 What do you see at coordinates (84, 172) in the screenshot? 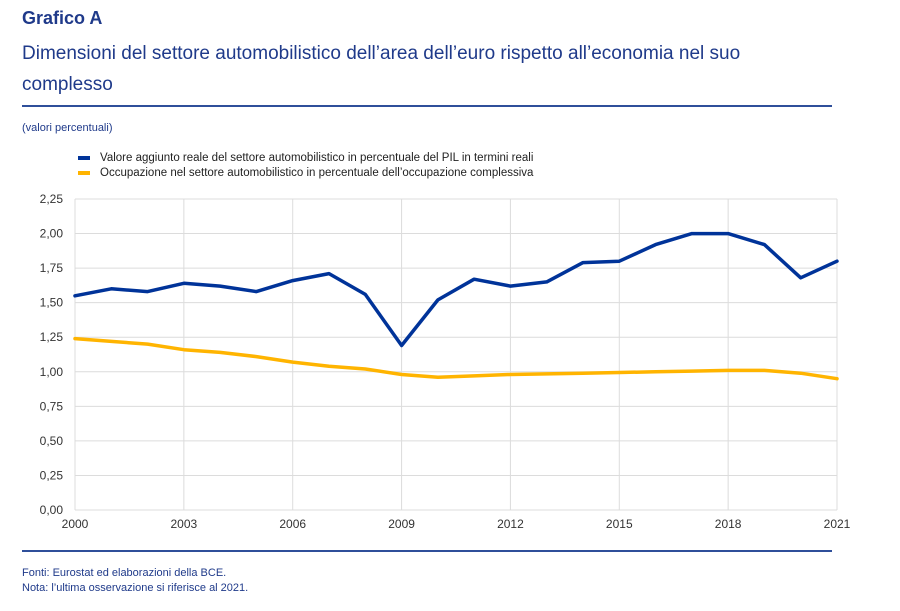
I see `legend-swatch-yellow` at bounding box center [84, 172].